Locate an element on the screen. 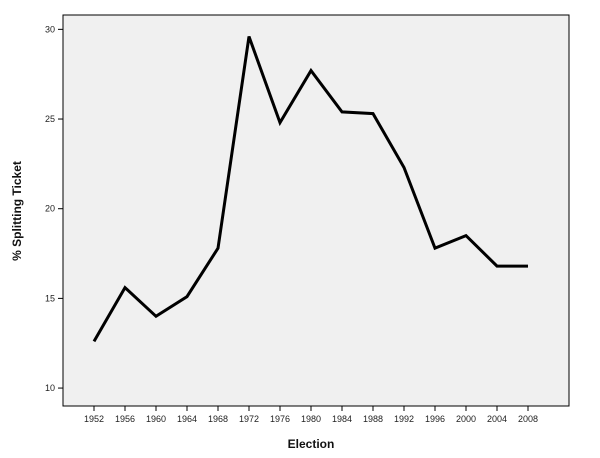  y-tick-label: 25 is located at coordinates (50, 119).